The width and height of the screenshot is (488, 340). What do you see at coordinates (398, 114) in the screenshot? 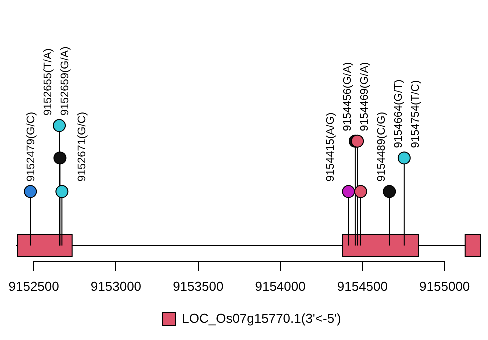
I see `annotation: 9154664(G/T)` at bounding box center [398, 114].